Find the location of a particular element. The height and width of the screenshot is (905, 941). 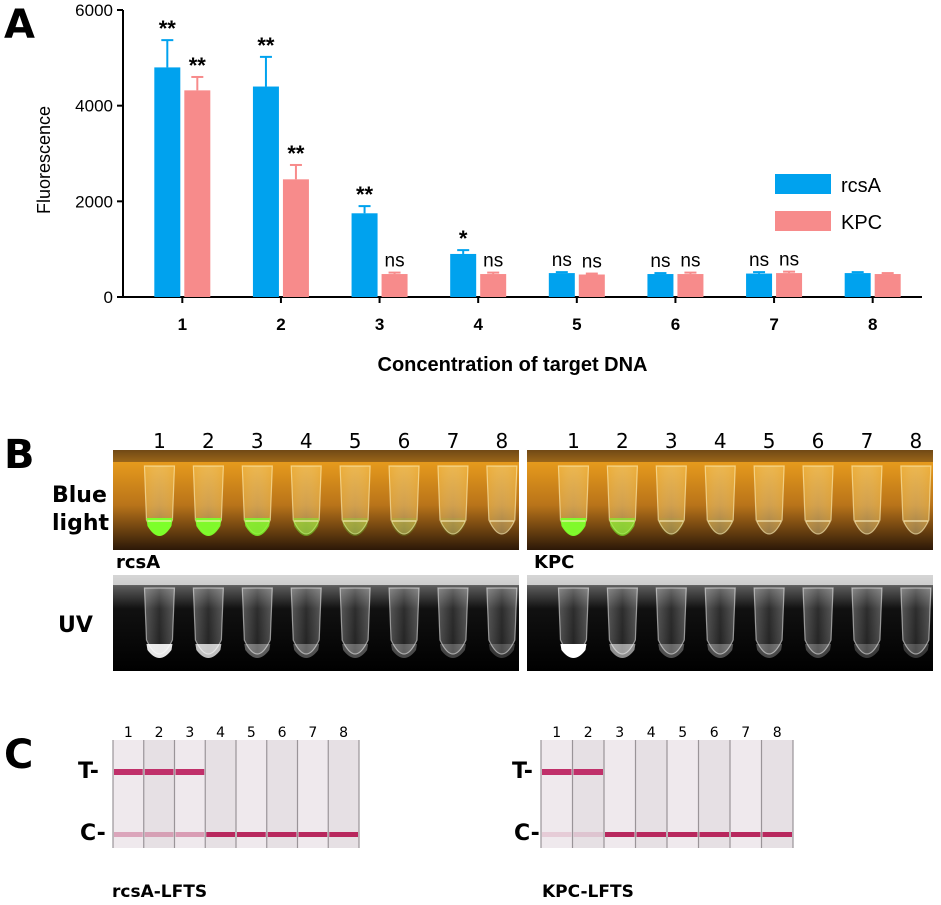

strip-number: 8 is located at coordinates (777, 733).